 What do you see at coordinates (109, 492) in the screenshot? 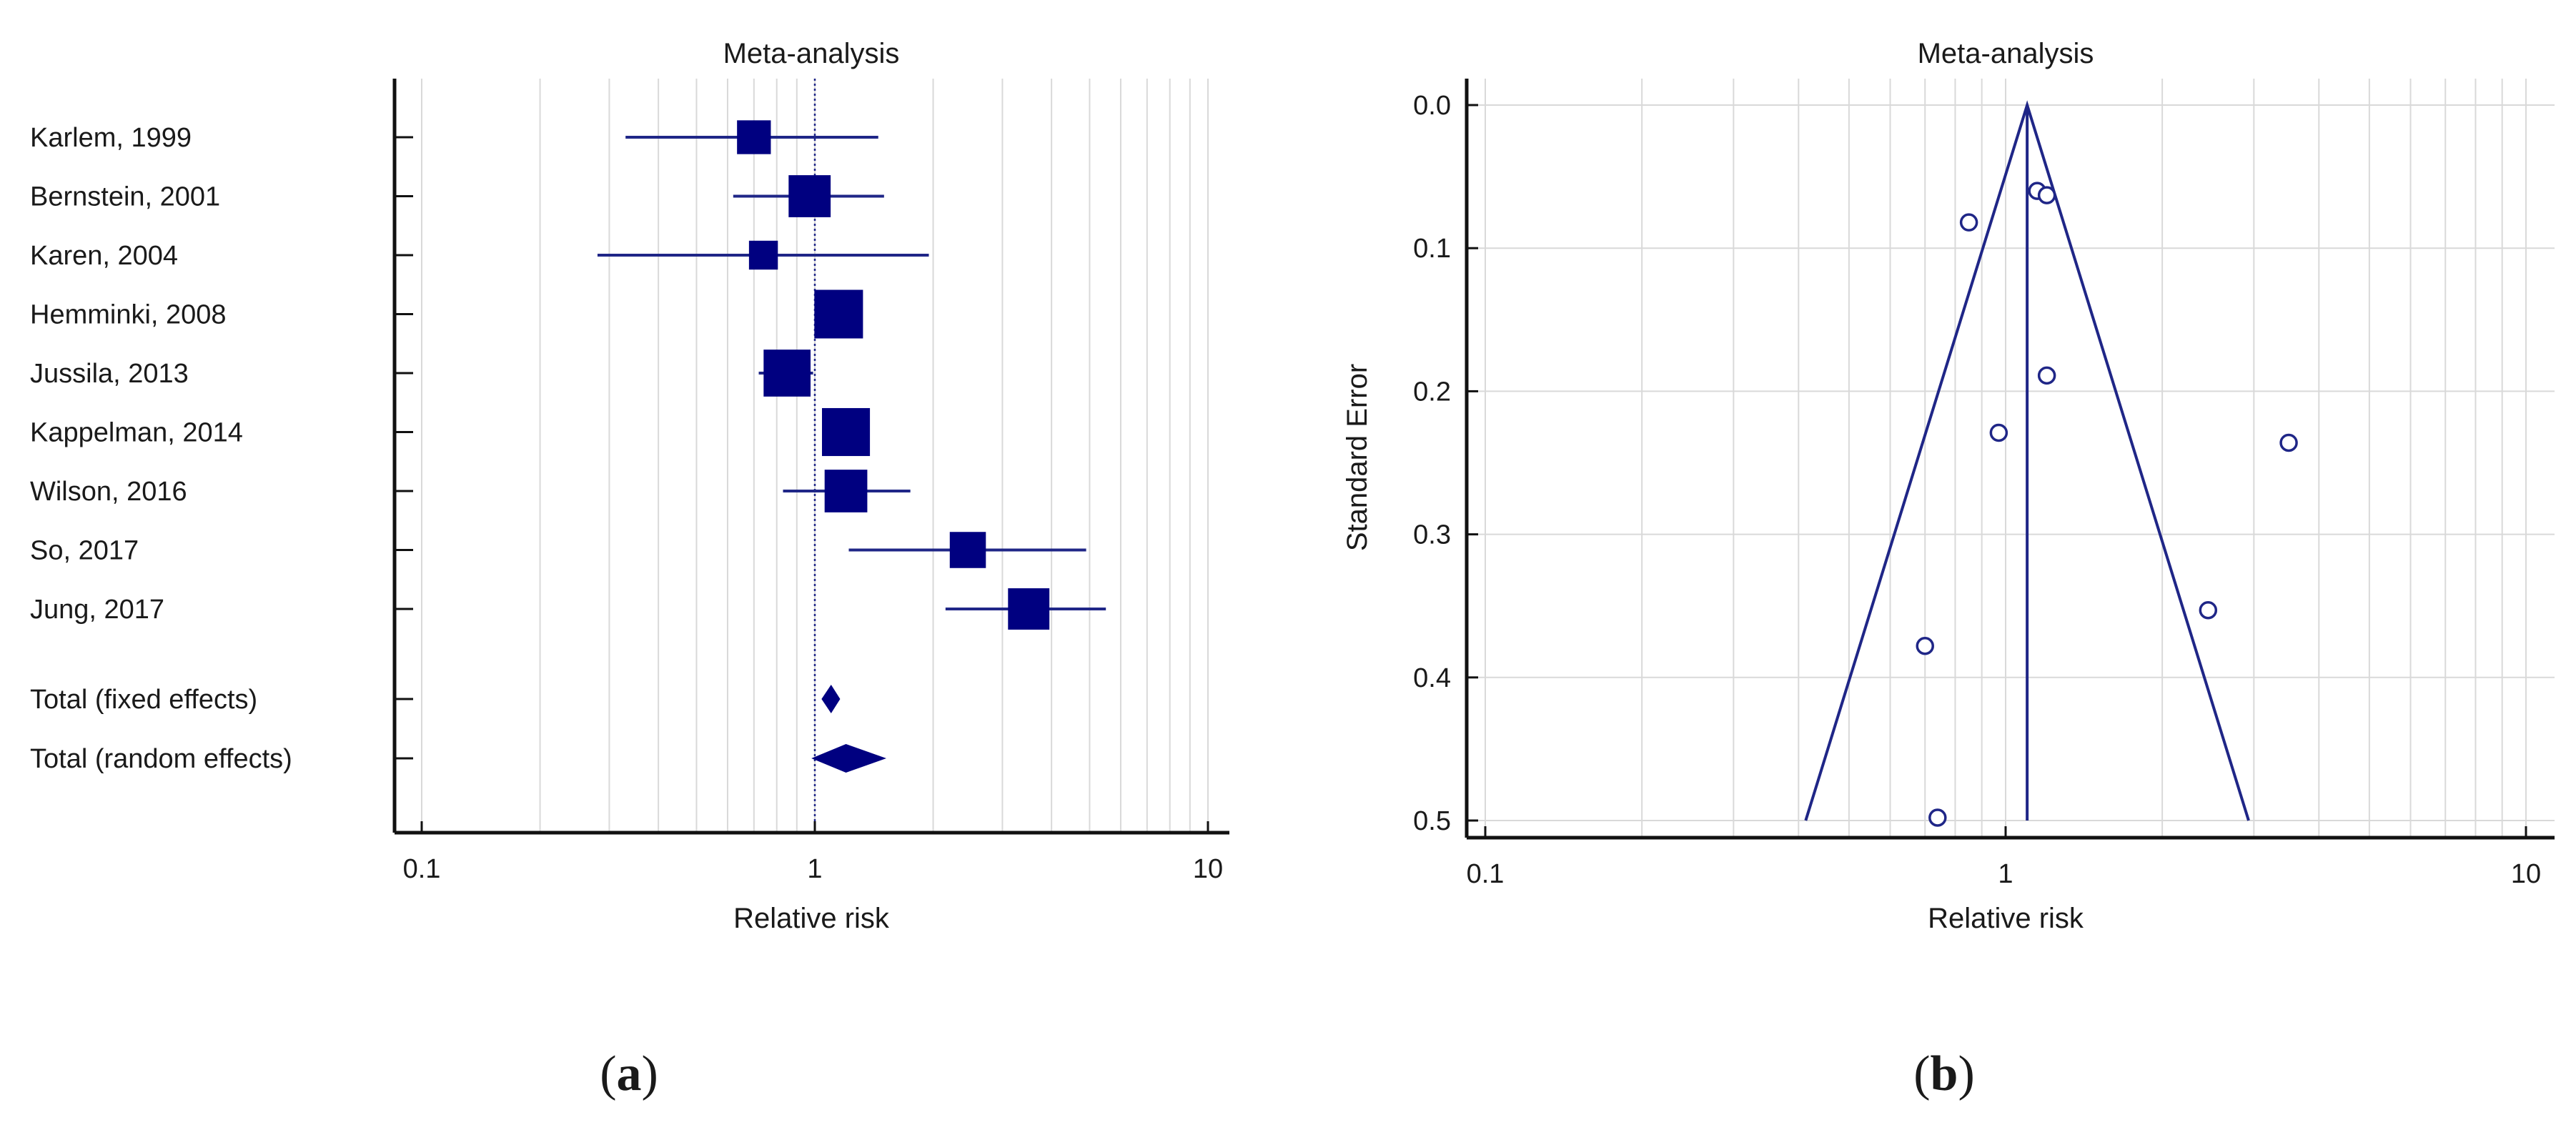
I see `study-label: Wilson, 2016` at bounding box center [109, 492].